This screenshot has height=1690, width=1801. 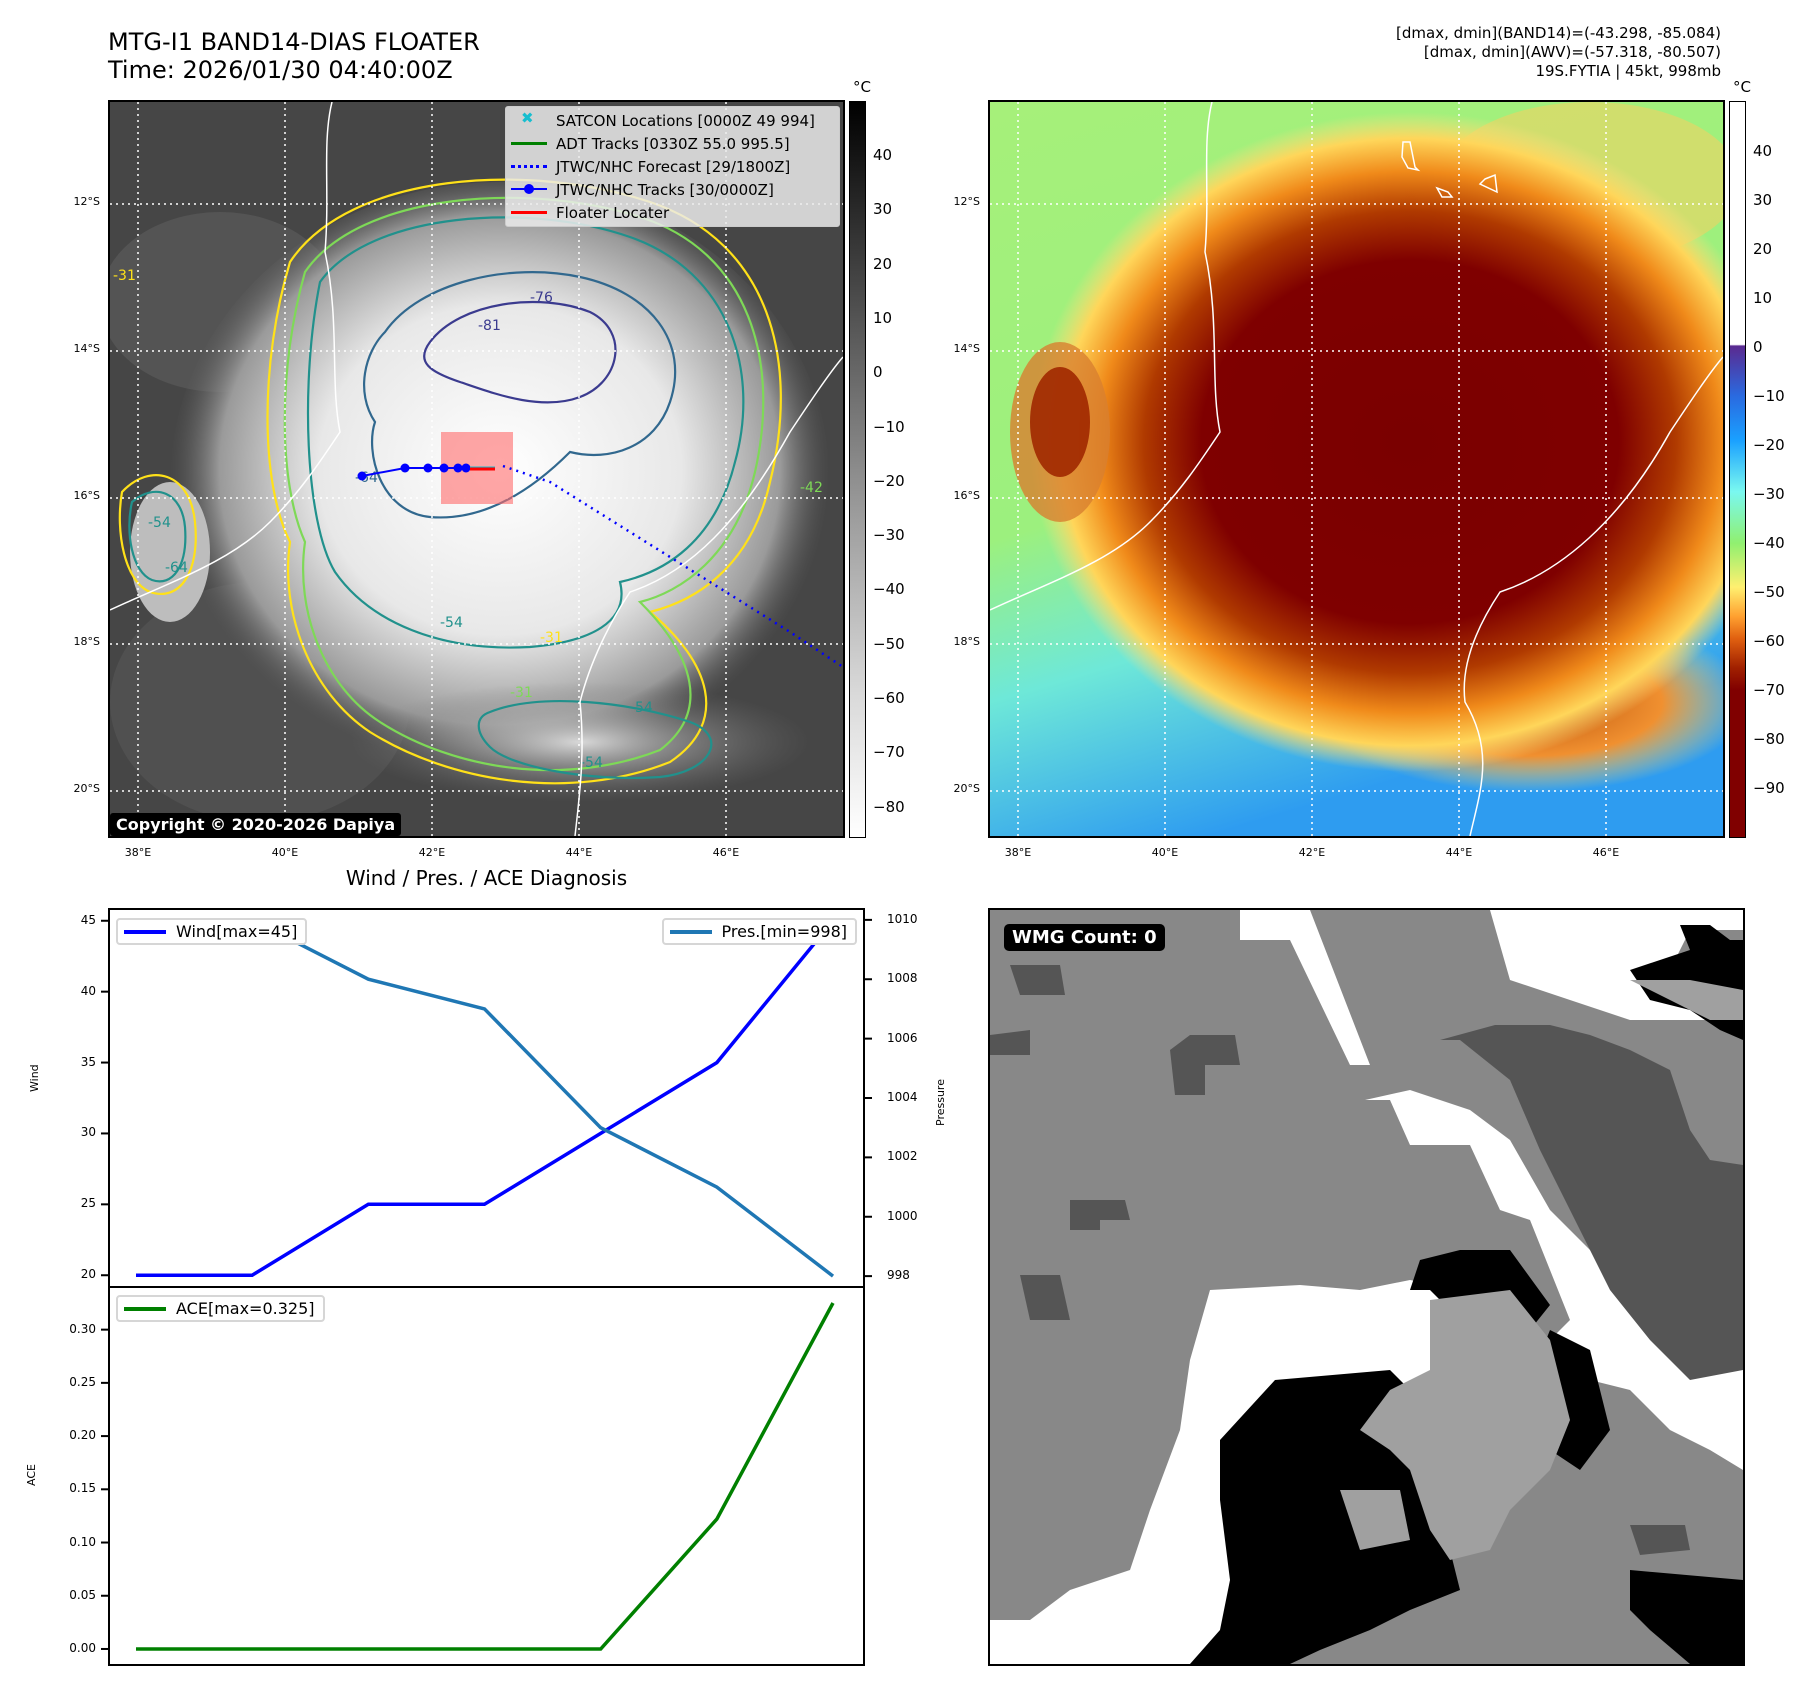 What do you see at coordinates (414, 472) in the screenshot?
I see `best-track-points` at bounding box center [414, 472].